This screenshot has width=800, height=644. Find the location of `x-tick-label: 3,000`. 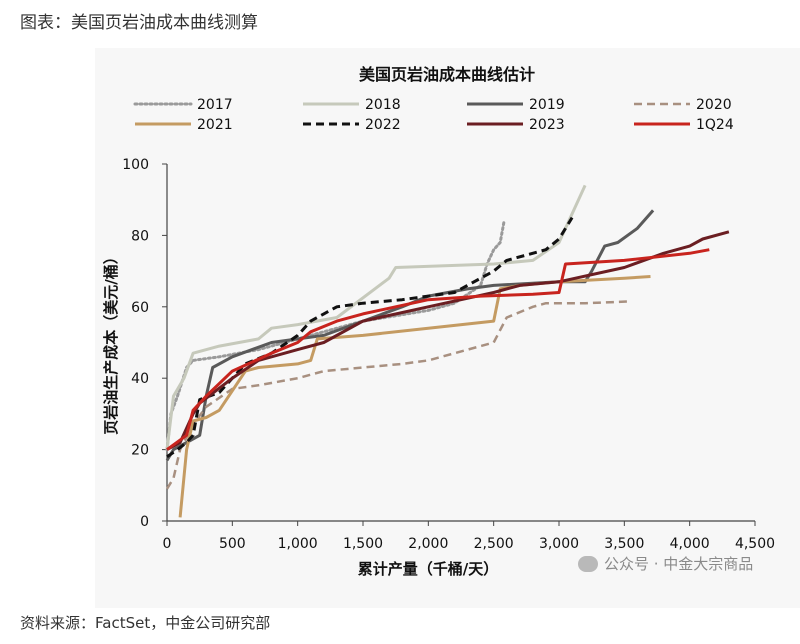

x-tick-label: 3,000 is located at coordinates (559, 544).